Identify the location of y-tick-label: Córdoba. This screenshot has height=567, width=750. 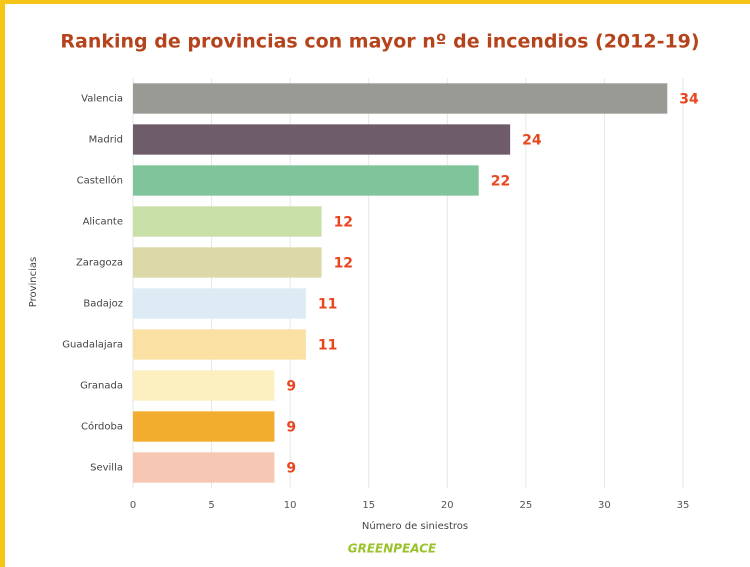
(102, 427).